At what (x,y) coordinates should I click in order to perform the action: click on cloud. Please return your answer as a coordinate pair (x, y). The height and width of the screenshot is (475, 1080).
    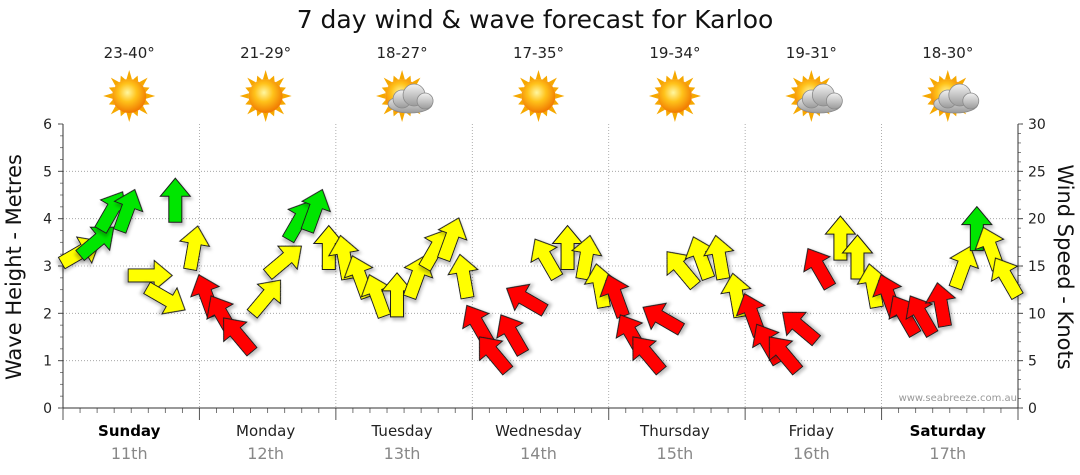
    Looking at the image, I should click on (956, 98).